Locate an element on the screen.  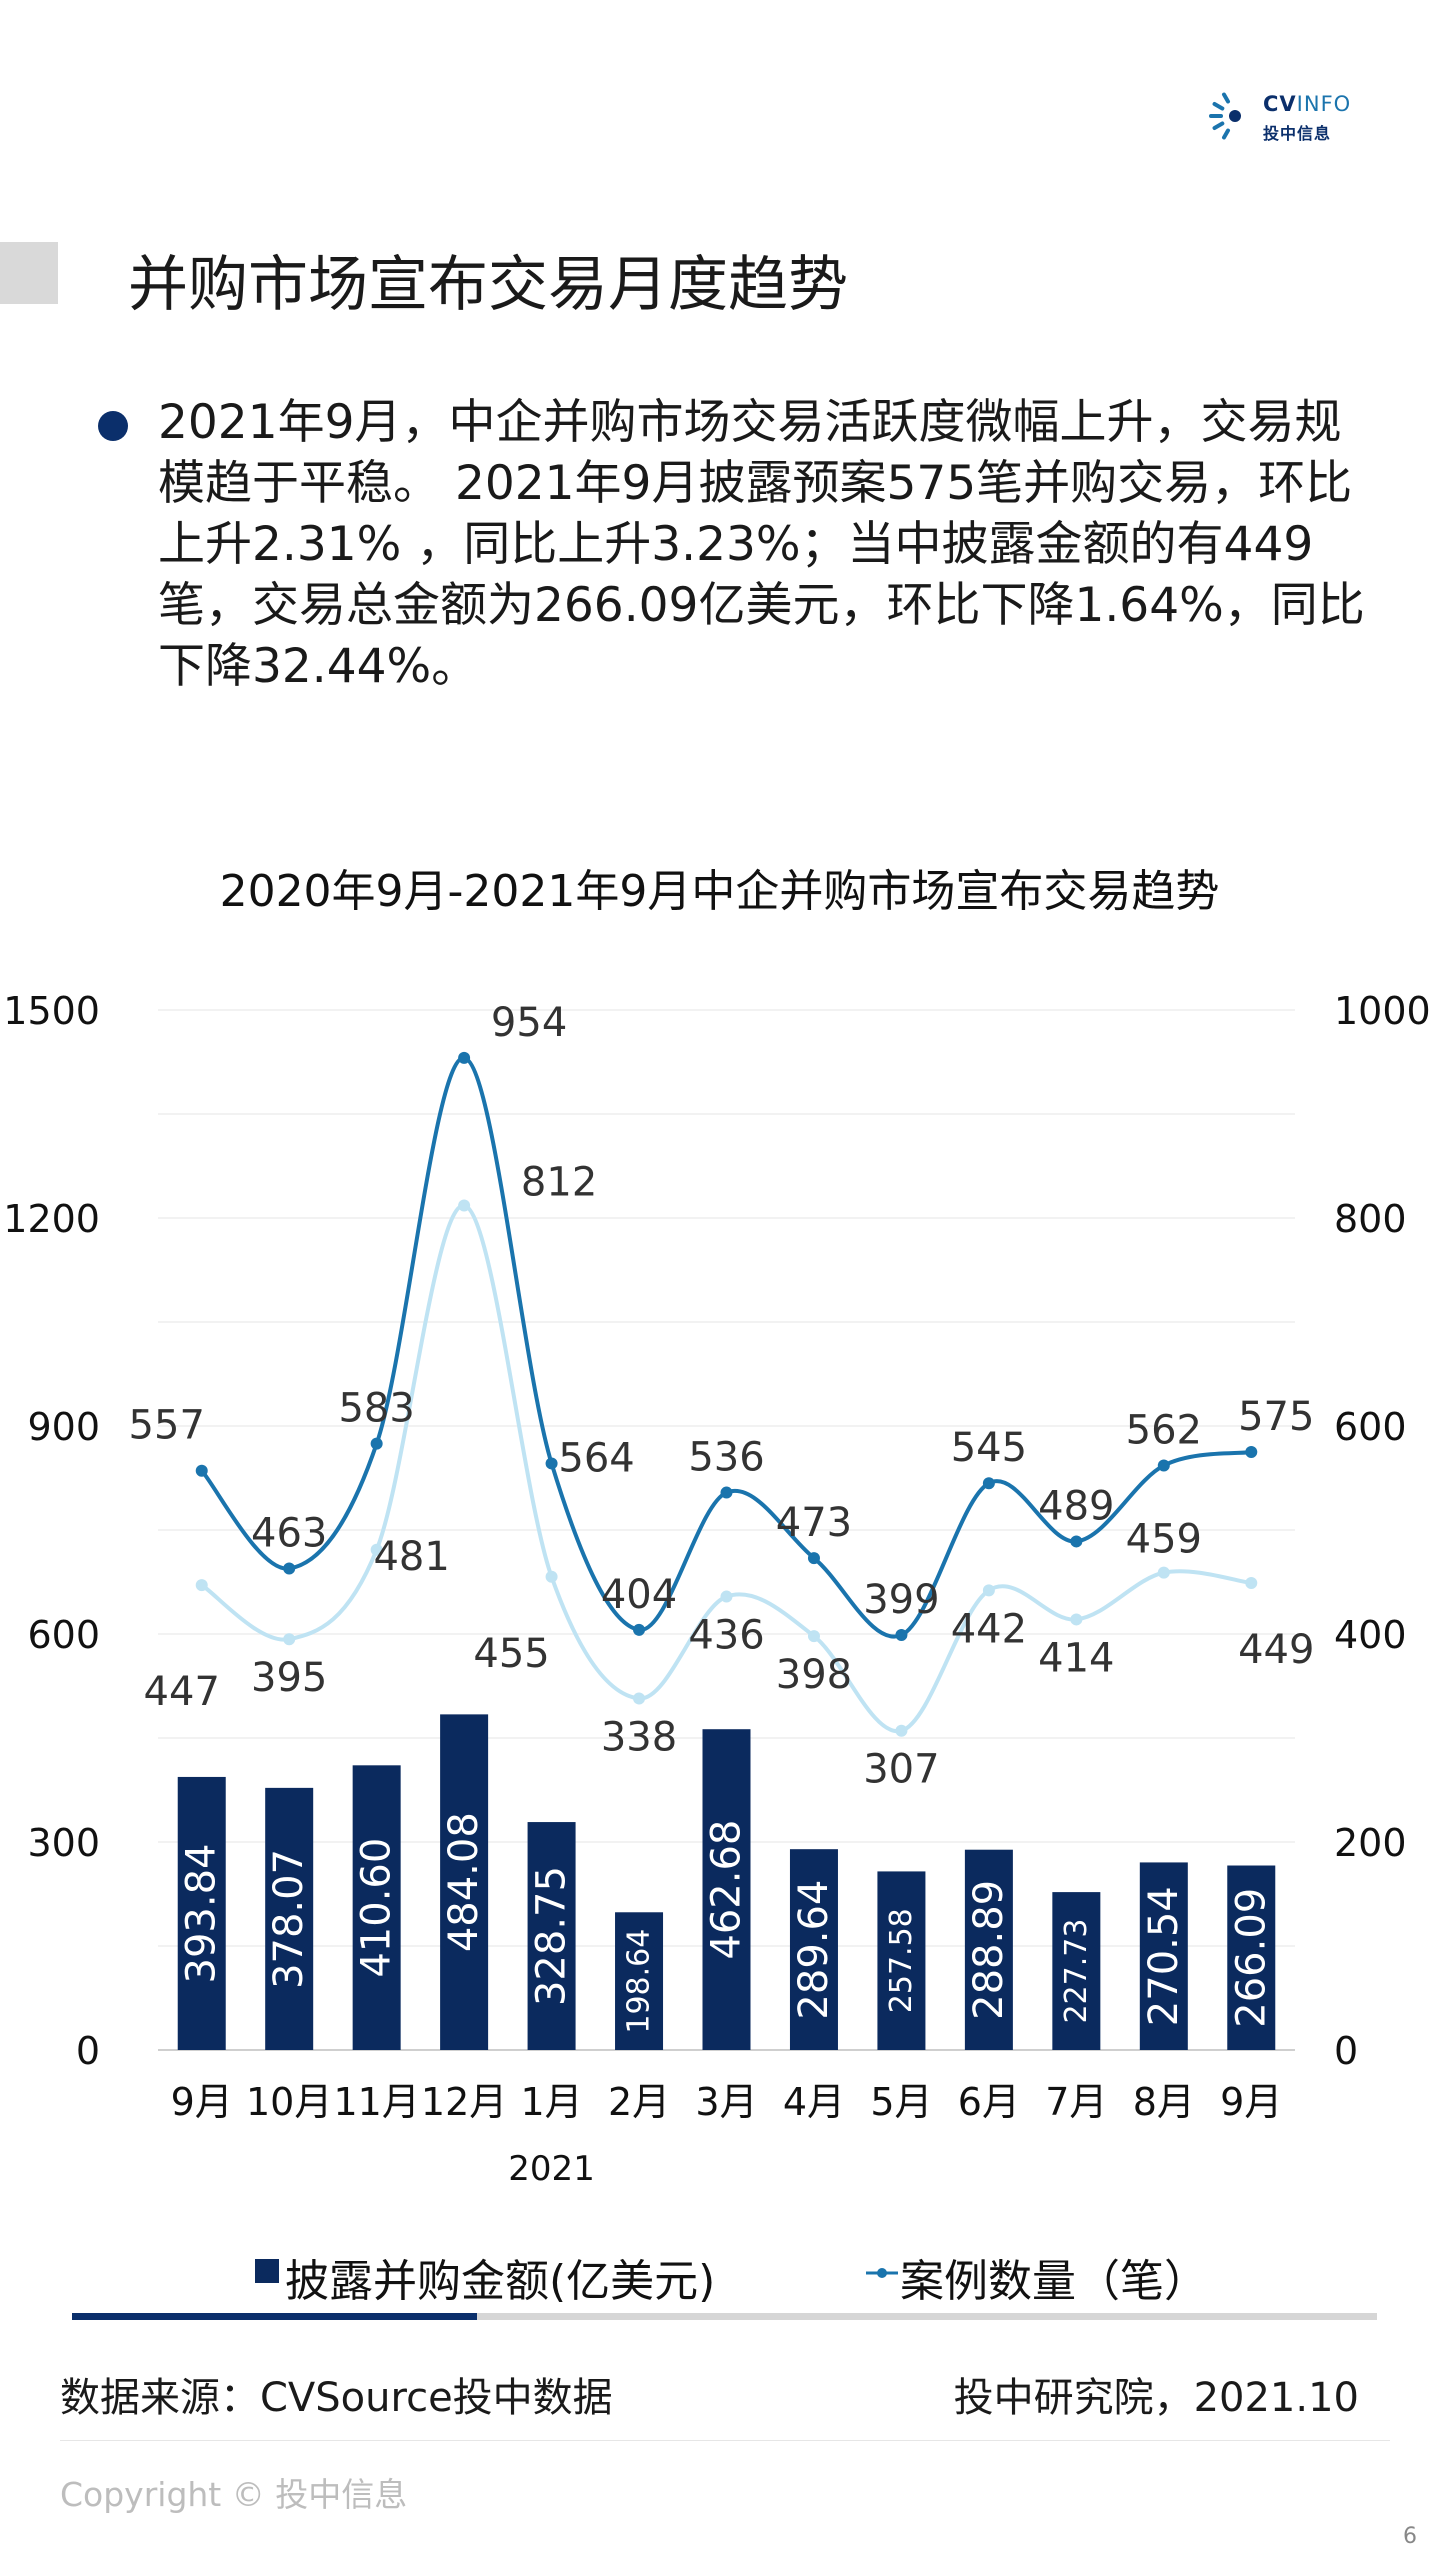
disclosed-count-data-label: 398 is located at coordinates (814, 1675).